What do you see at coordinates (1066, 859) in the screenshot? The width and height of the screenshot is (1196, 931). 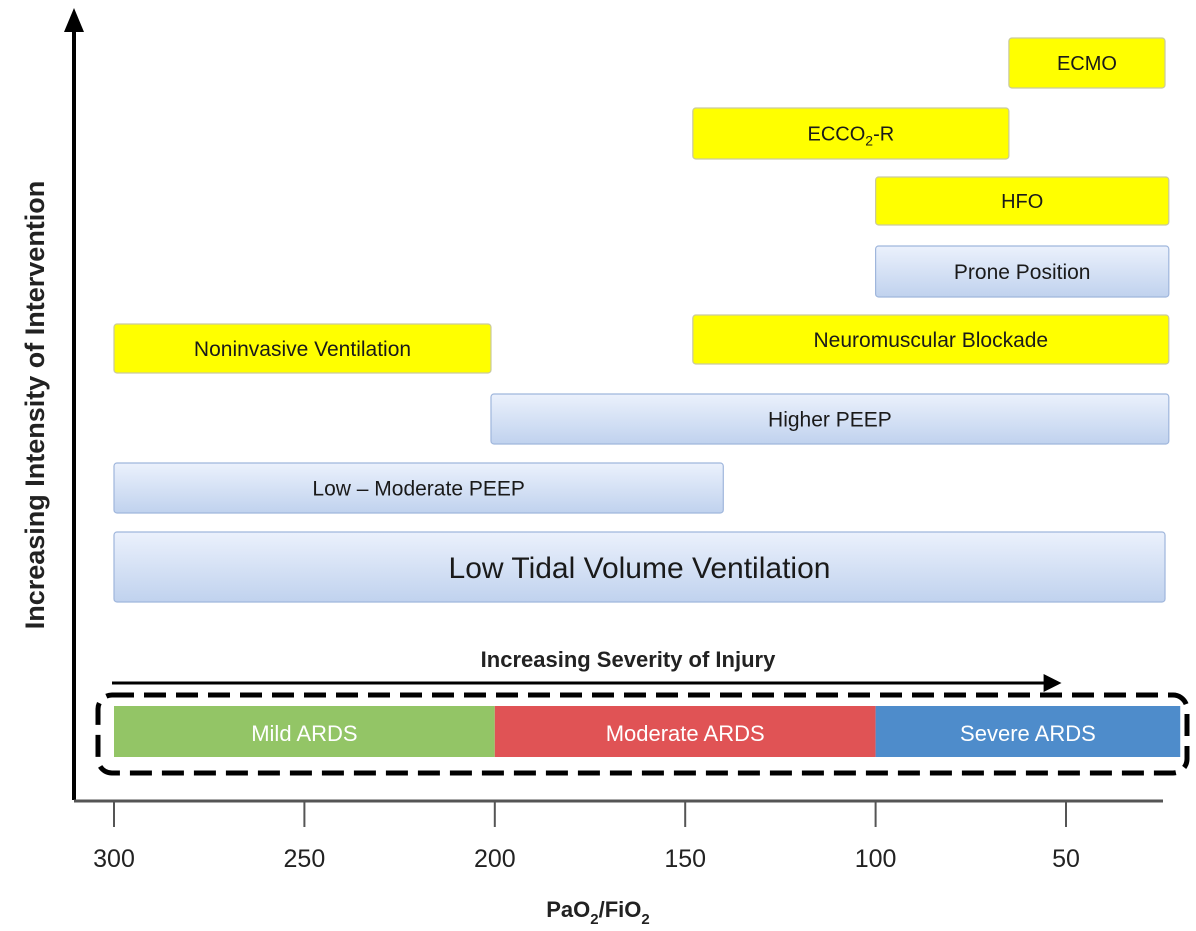 I see `x-tick-label: 50` at bounding box center [1066, 859].